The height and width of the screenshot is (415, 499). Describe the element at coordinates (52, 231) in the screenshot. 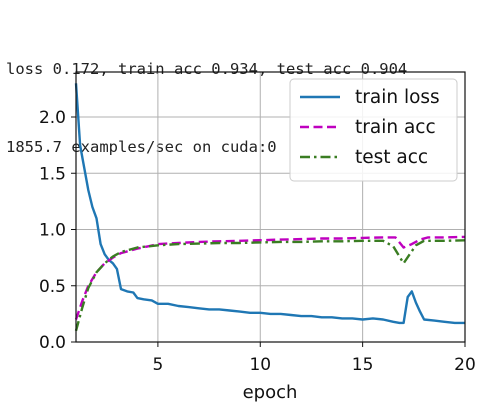

I see `y-tick-label: 1.0` at that location.